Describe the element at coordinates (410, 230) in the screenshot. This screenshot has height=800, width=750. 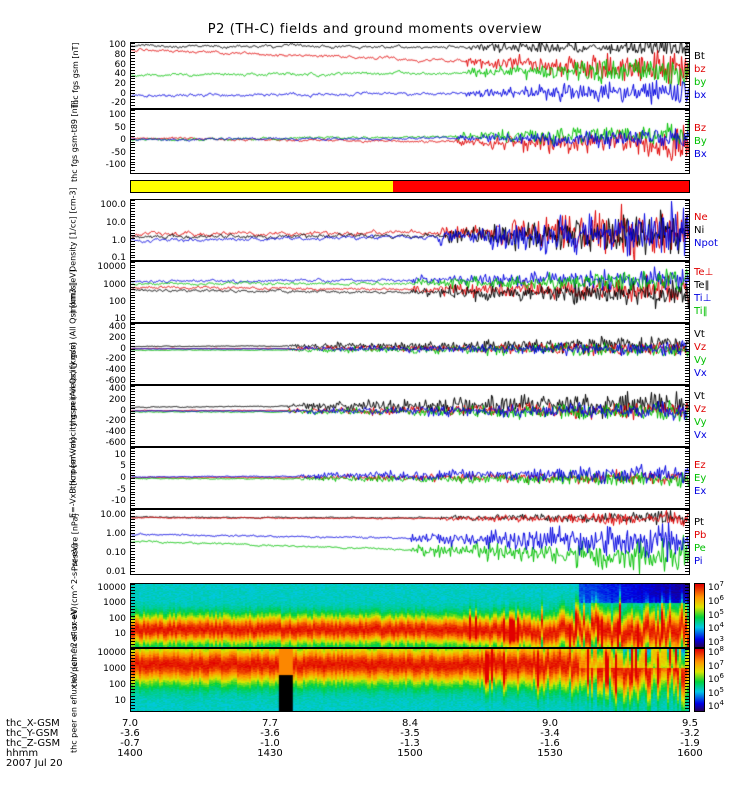
I see `plot-panel-density` at that location.